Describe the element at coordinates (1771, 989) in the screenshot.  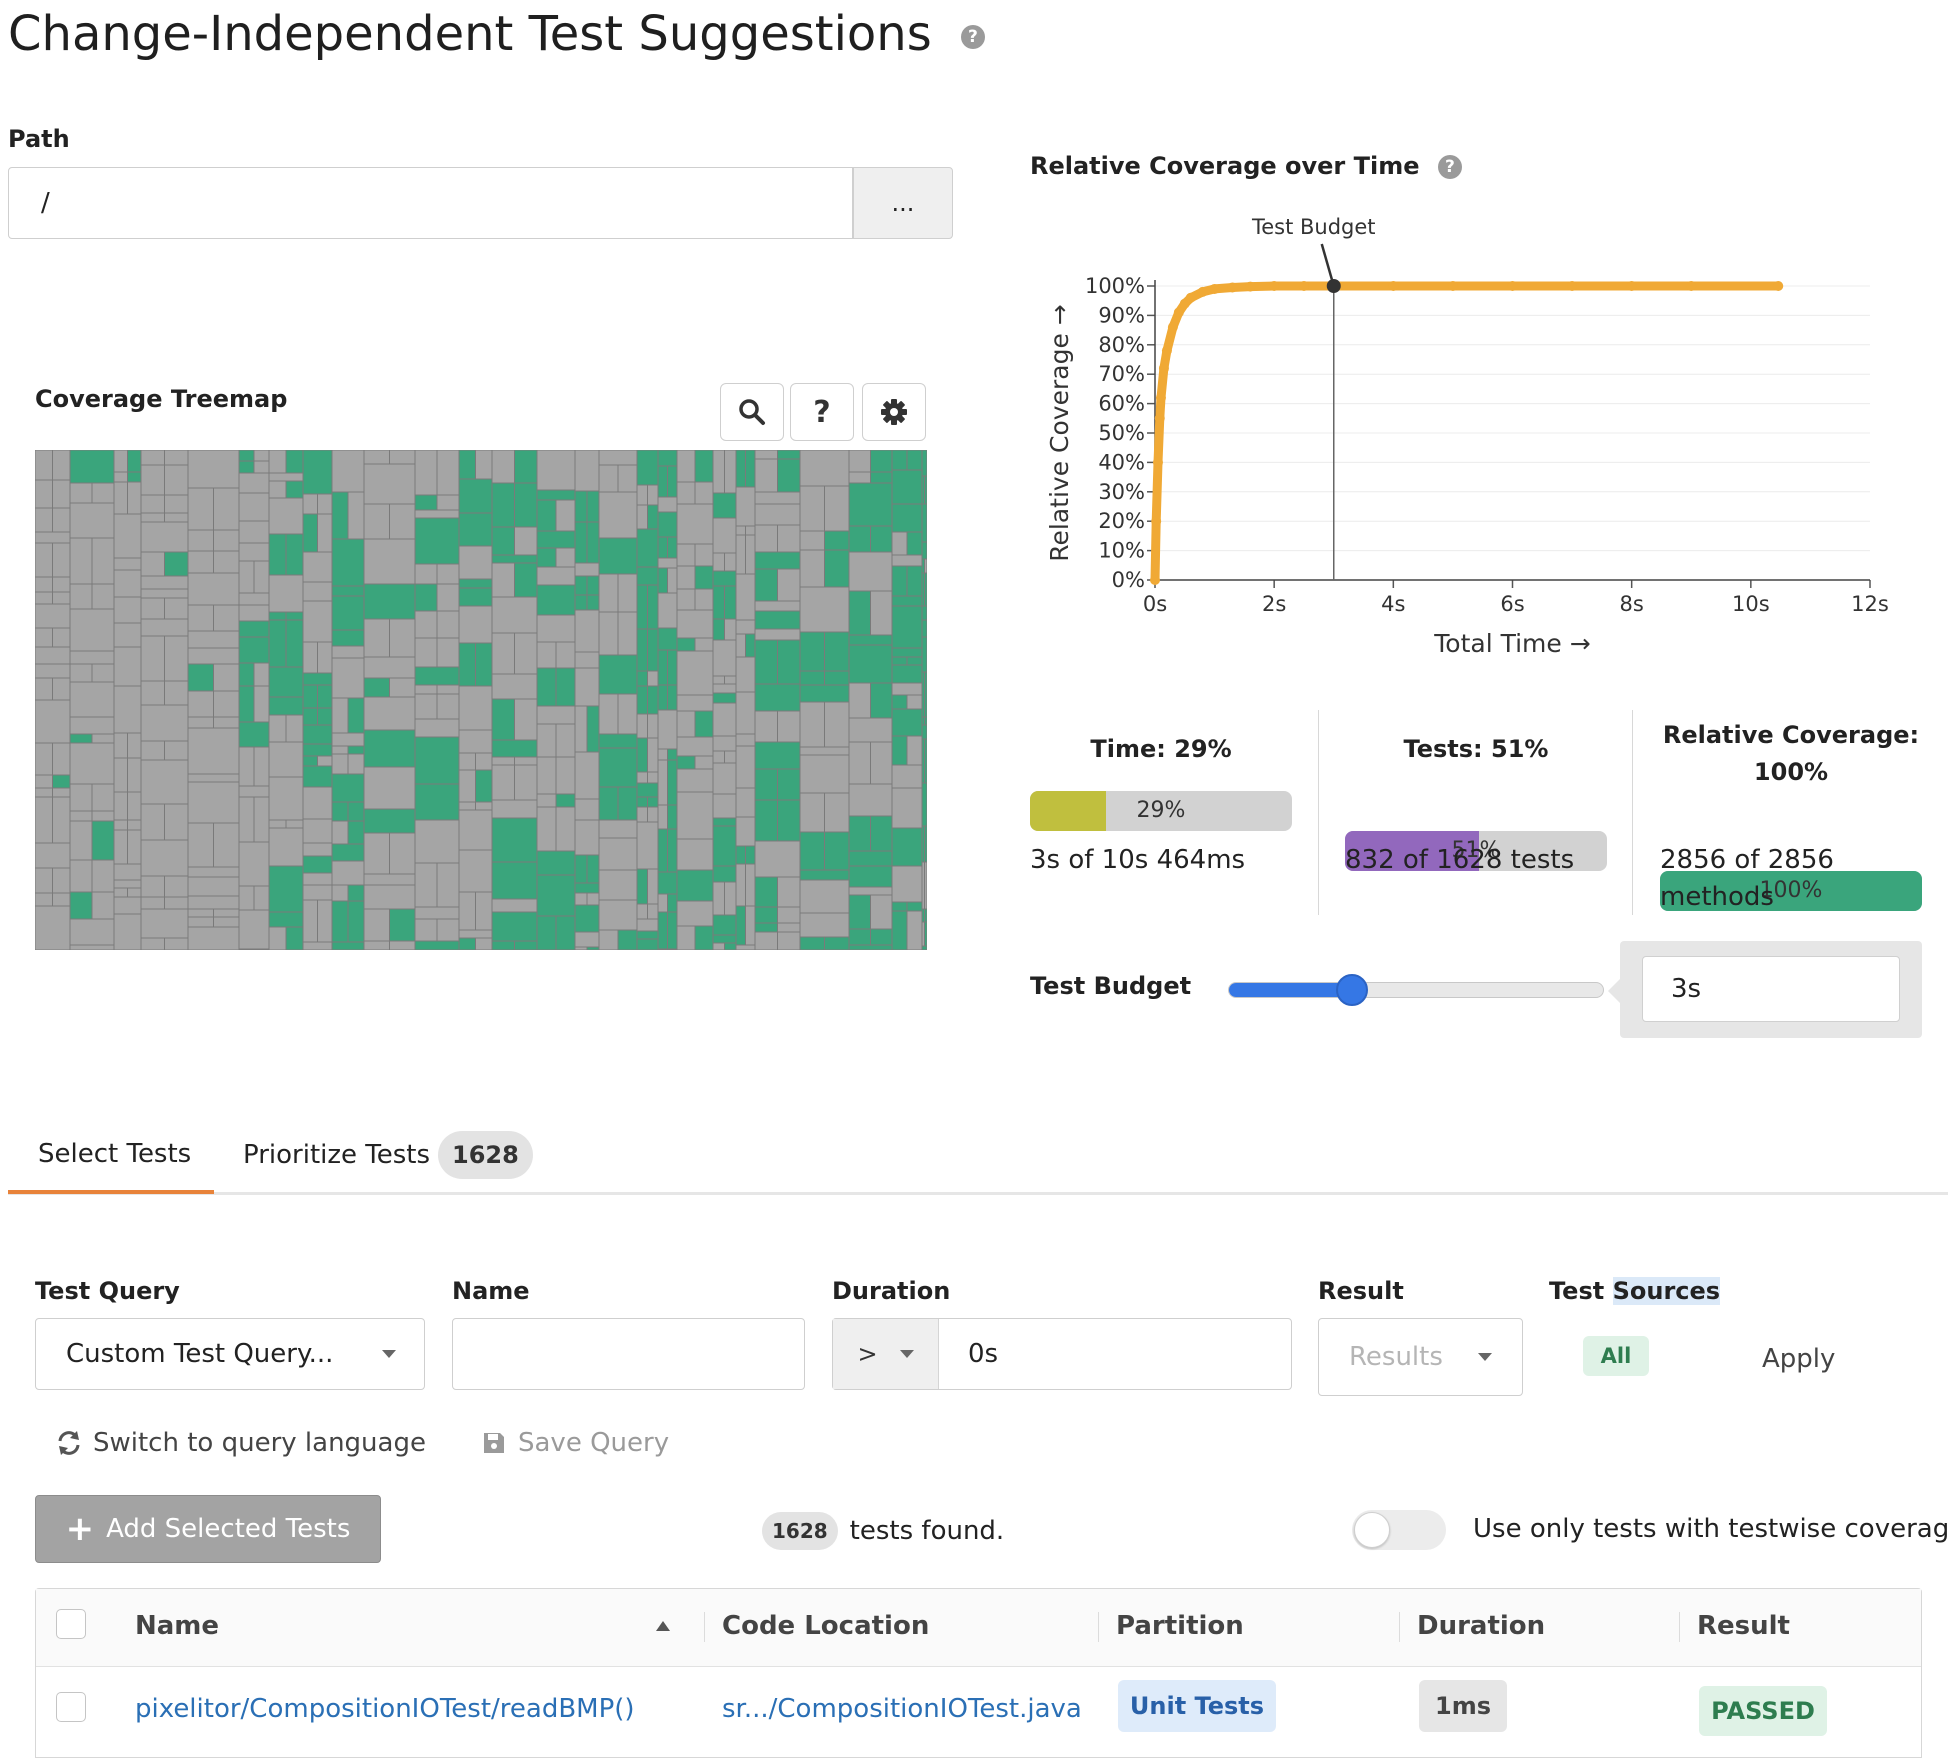
I see `budget-input: 3s` at that location.